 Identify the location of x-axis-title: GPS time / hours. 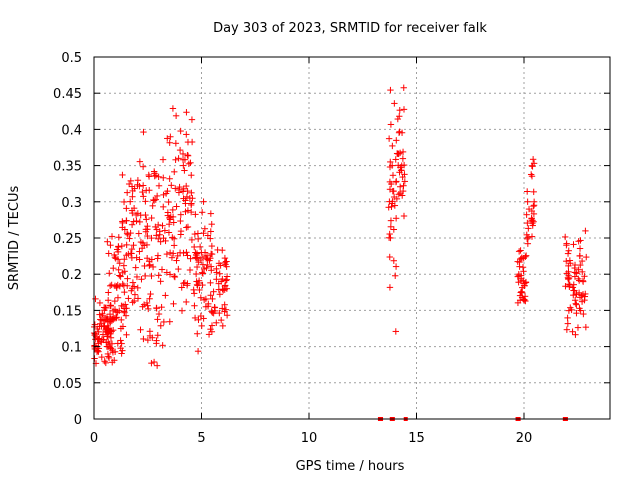
(350, 466).